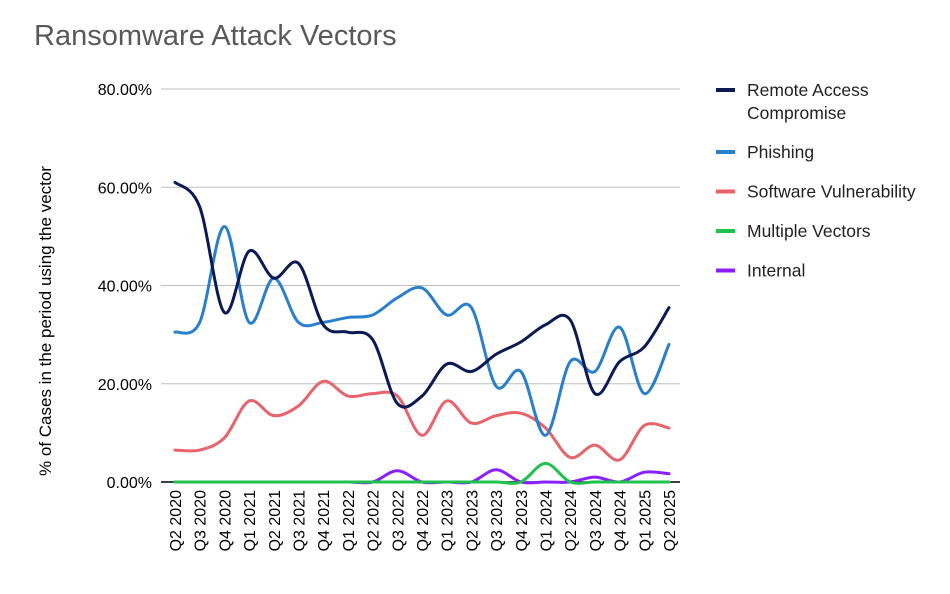 This screenshot has height=594, width=950. What do you see at coordinates (125, 385) in the screenshot?
I see `y-tick-label: 20.00%` at bounding box center [125, 385].